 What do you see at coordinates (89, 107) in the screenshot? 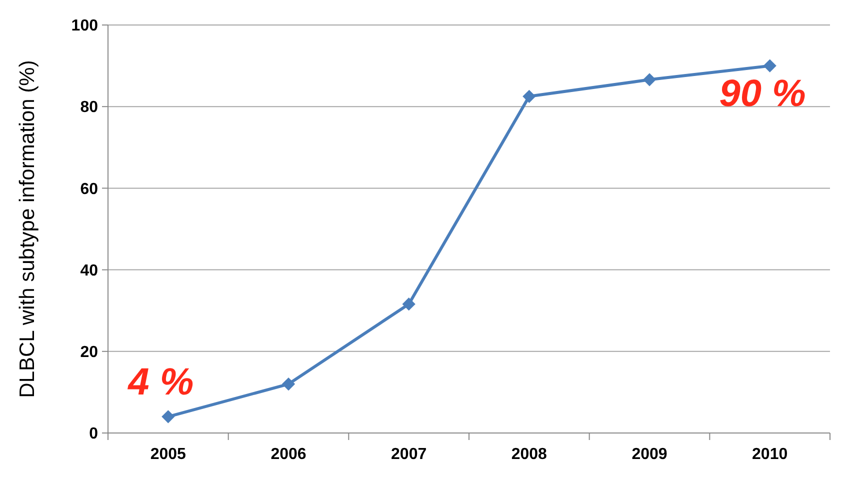
I see `y-tick-label: 80` at bounding box center [89, 107].